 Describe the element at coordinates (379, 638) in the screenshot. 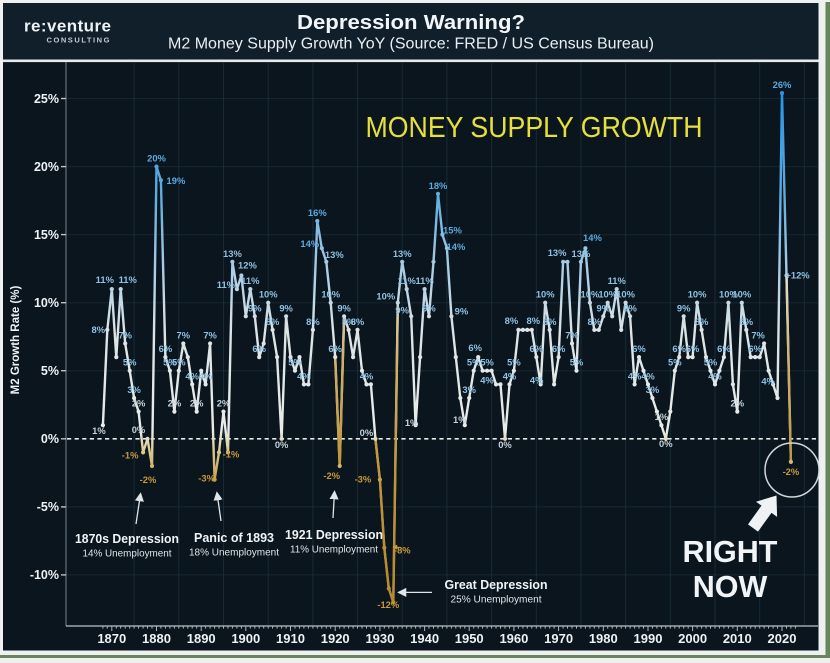

I see `svg-text: 1930` at that location.